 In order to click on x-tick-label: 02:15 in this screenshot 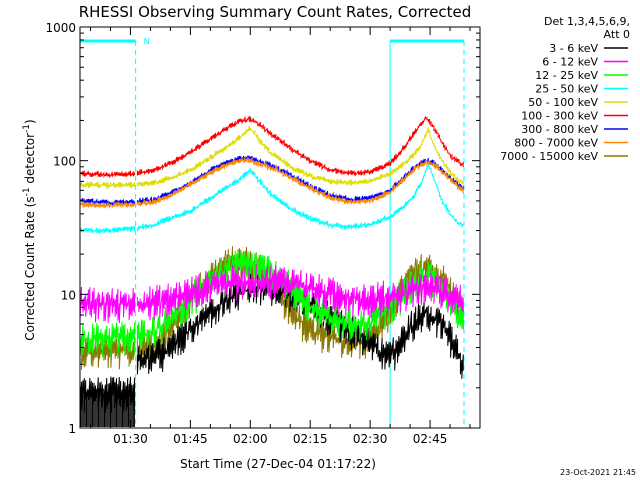, I will do `click(310, 439)`.